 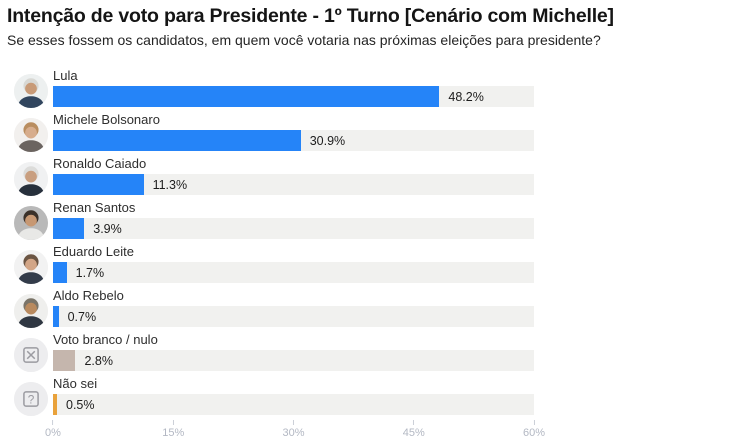 What do you see at coordinates (107, 228) in the screenshot?
I see `bar-value-label: 3.9%` at bounding box center [107, 228].